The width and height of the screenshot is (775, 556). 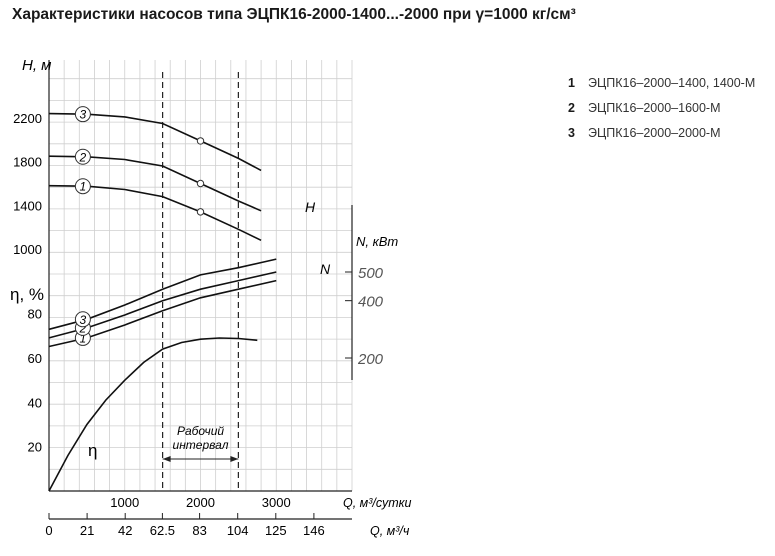 I want to click on power-tick-label: 200, so click(x=370, y=359).